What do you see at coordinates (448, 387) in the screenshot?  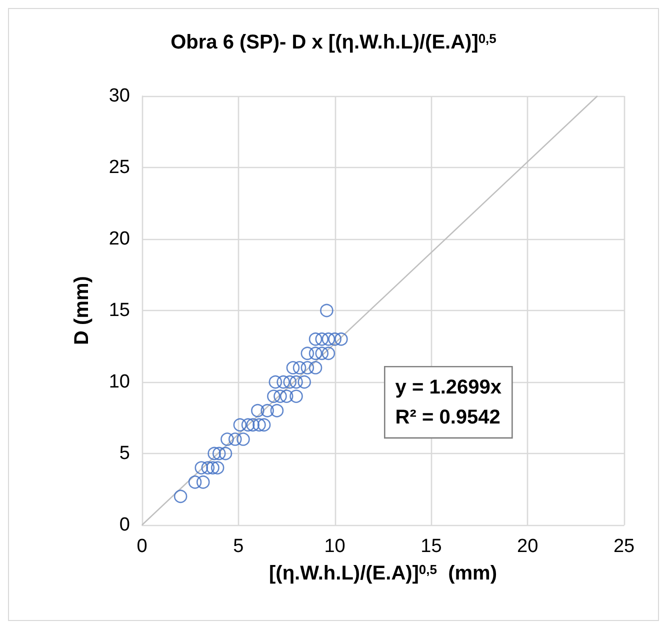 I see `annotation: y = 1.2699x` at bounding box center [448, 387].